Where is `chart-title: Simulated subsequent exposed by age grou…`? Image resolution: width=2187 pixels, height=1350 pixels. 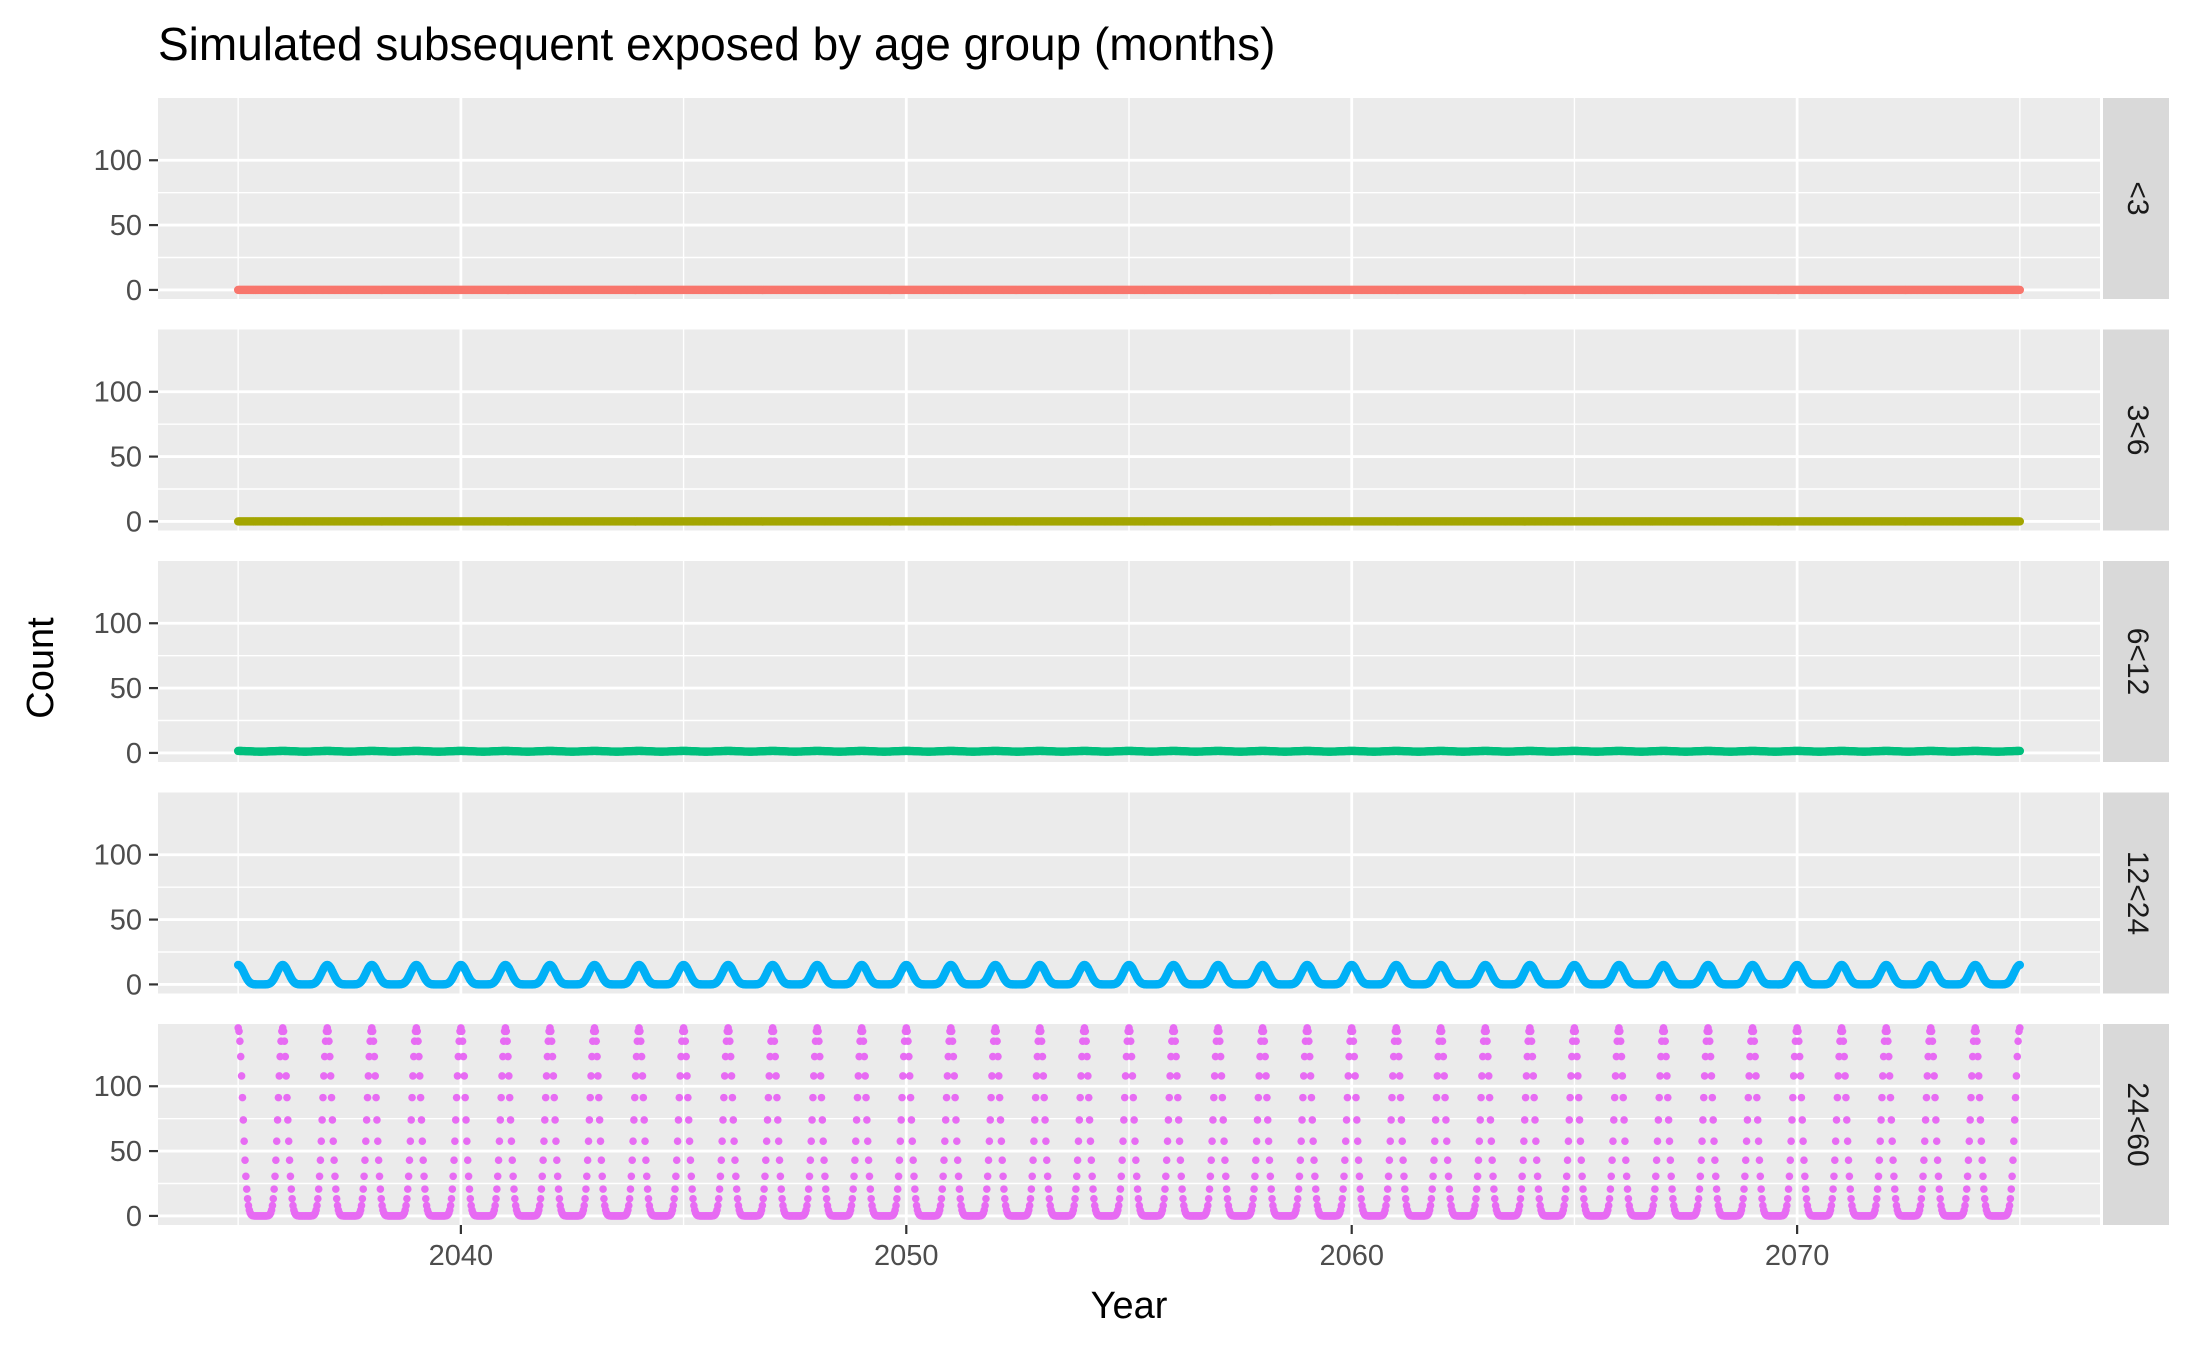 chart-title: Simulated subsequent exposed by age grou… is located at coordinates (716, 44).